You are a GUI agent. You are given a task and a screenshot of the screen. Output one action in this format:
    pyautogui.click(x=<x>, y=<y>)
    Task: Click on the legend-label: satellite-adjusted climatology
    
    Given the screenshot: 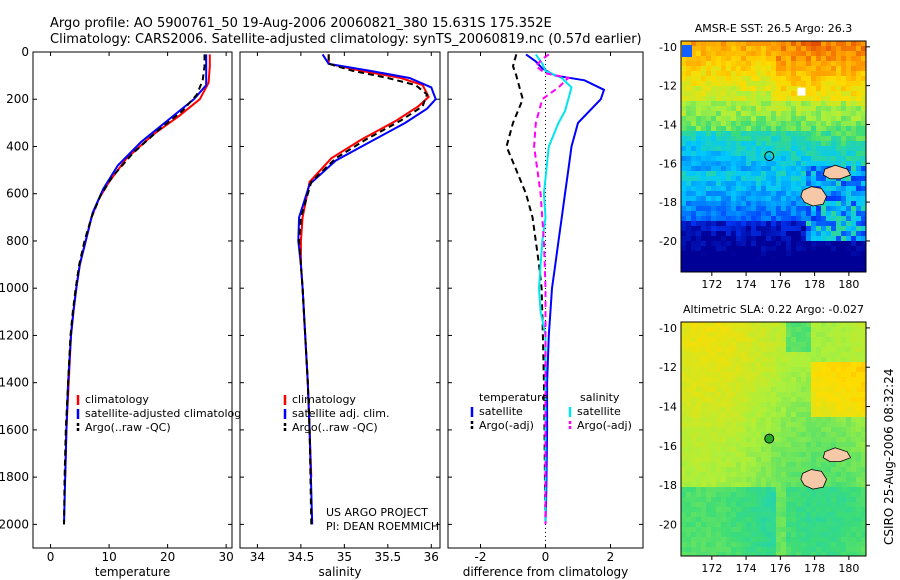 What is the action you would take?
    pyautogui.click(x=166, y=413)
    